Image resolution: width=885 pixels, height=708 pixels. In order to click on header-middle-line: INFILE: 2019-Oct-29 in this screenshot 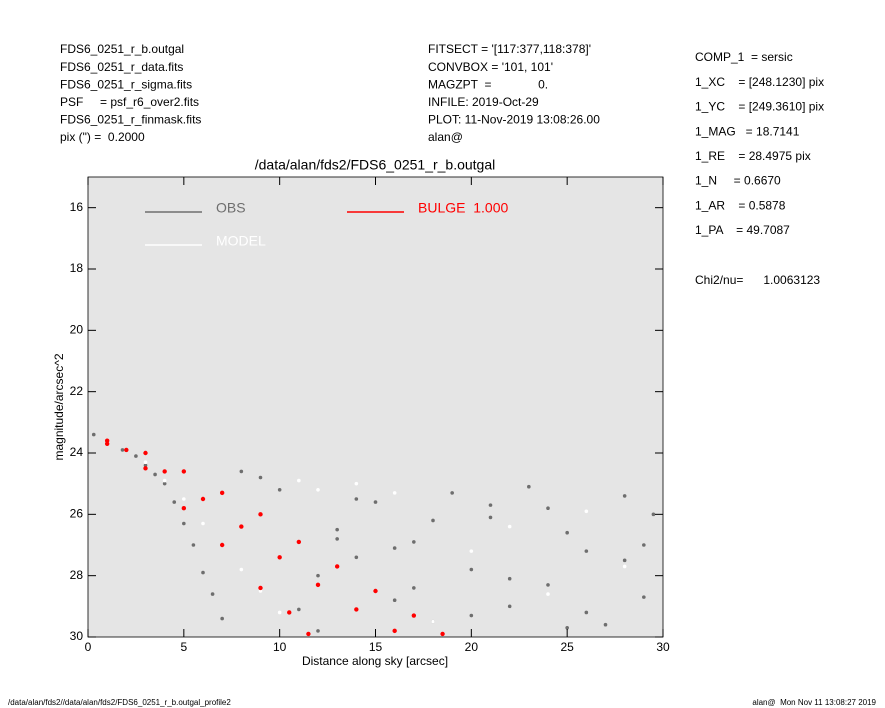, I will do `click(483, 102)`.